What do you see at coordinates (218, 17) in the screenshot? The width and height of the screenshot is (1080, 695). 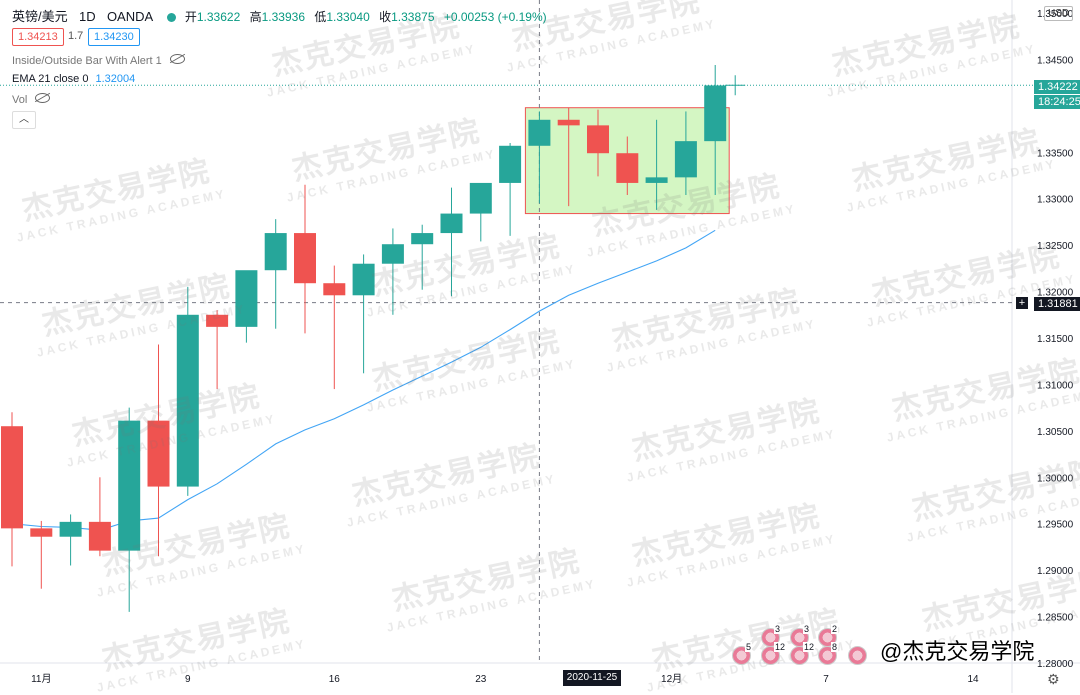 I see `open-value: 1.33622` at bounding box center [218, 17].